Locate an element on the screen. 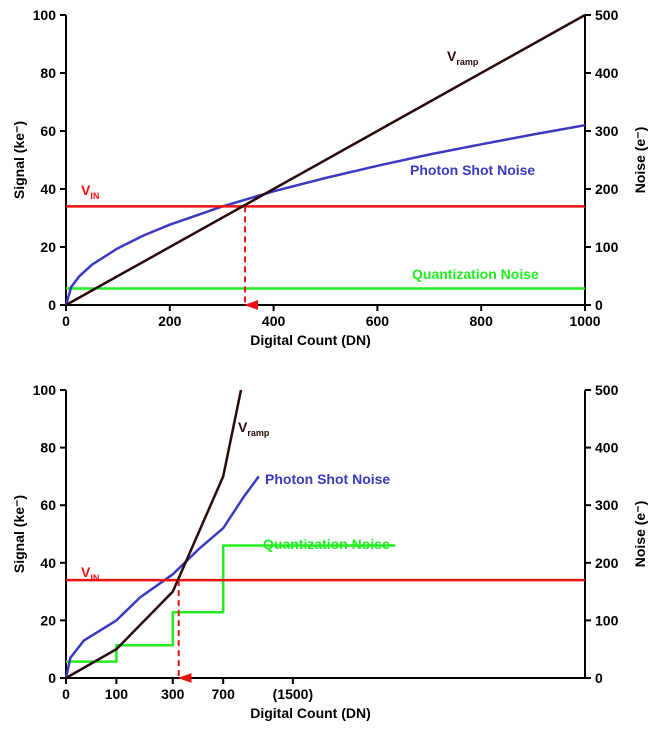  series-line-photon-shot-noise is located at coordinates (162, 577).